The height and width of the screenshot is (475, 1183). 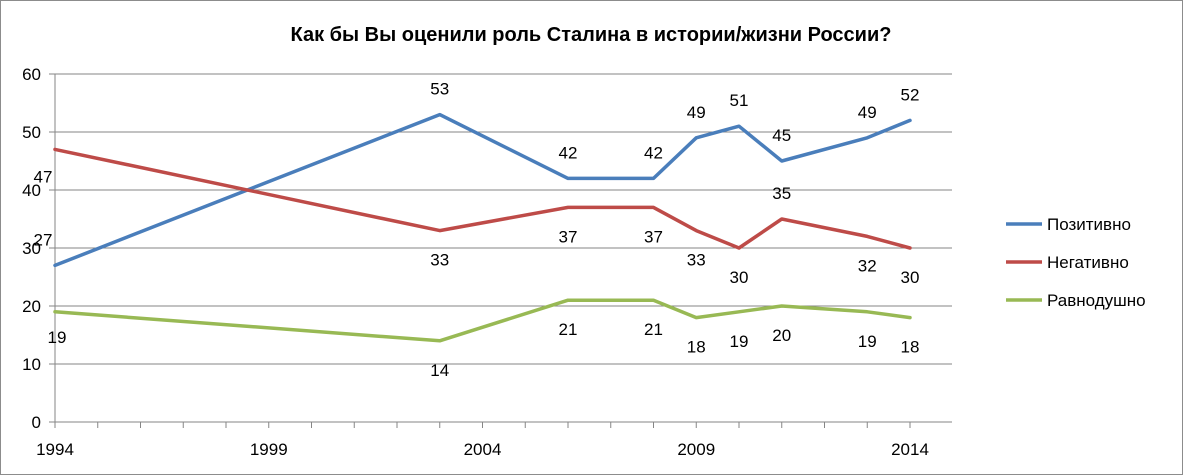 I want to click on data-label: 32, so click(x=867, y=265).